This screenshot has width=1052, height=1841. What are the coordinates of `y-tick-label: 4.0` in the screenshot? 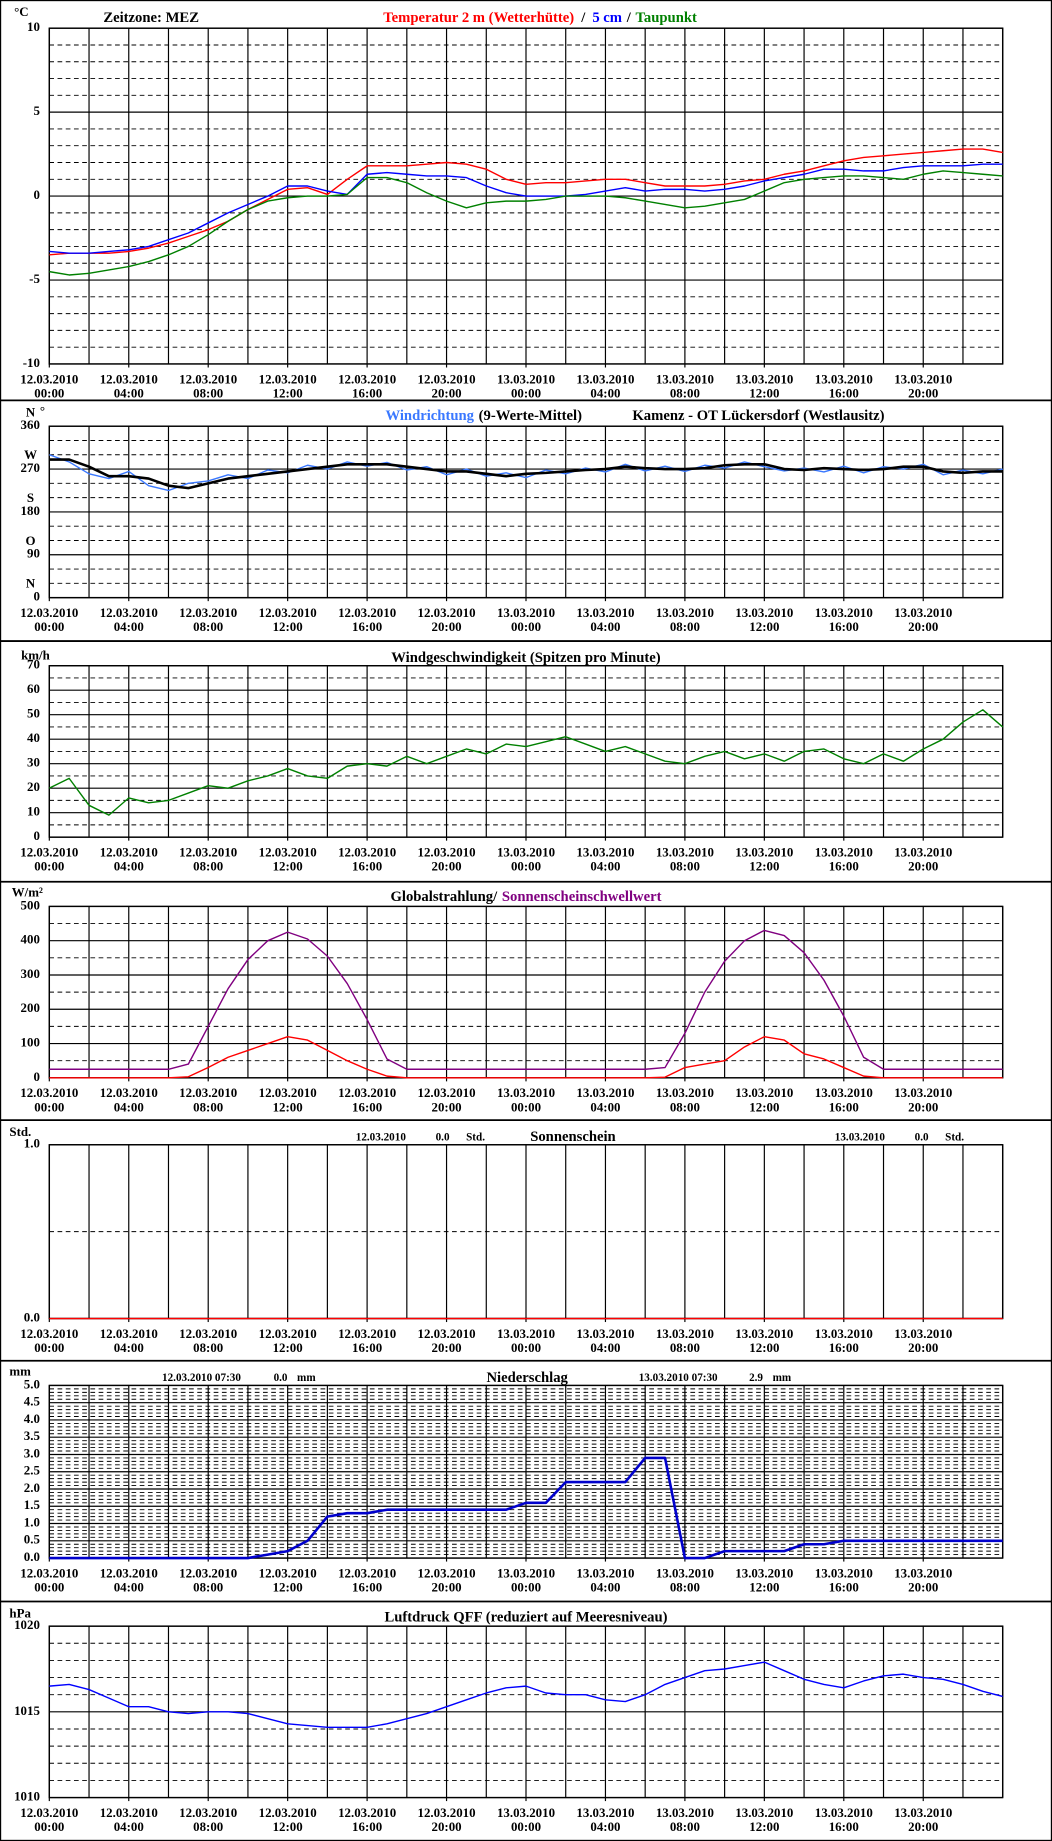 It's located at (32, 1418).